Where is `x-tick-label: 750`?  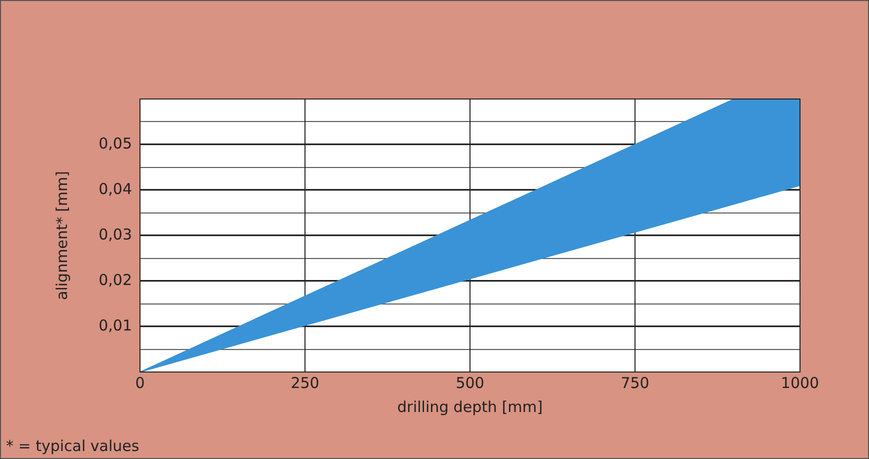 x-tick-label: 750 is located at coordinates (635, 383).